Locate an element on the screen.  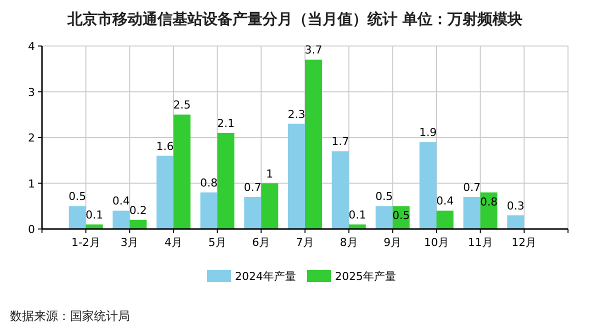
y-tick-label: 1 is located at coordinates (31, 183).